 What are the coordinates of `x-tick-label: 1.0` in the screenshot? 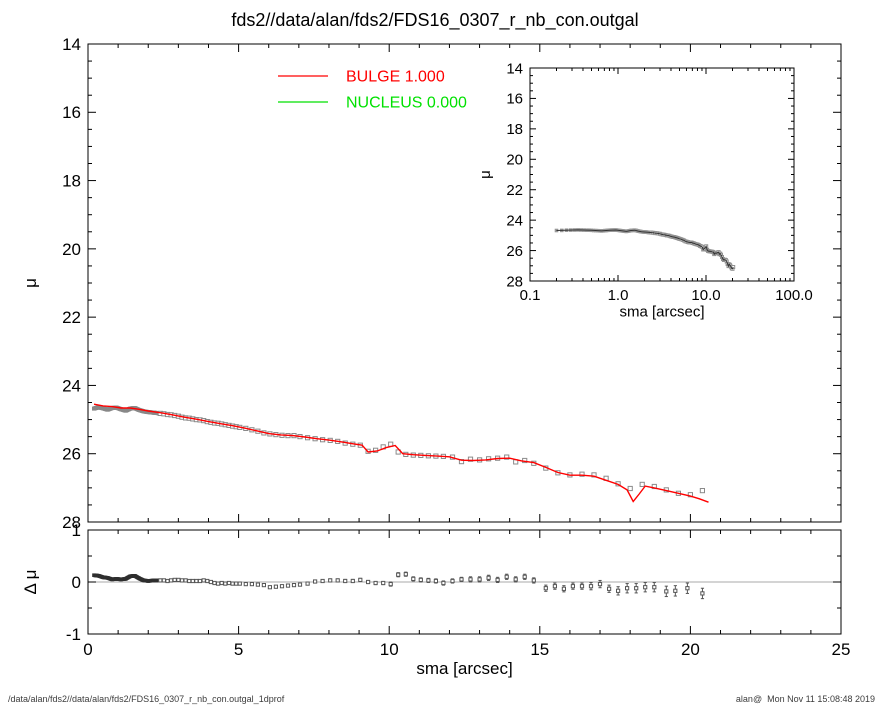 It's located at (618, 295).